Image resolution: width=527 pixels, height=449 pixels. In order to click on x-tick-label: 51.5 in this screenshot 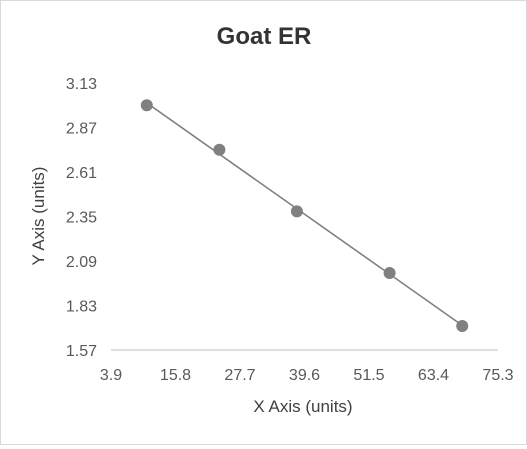, I will do `click(368, 375)`.